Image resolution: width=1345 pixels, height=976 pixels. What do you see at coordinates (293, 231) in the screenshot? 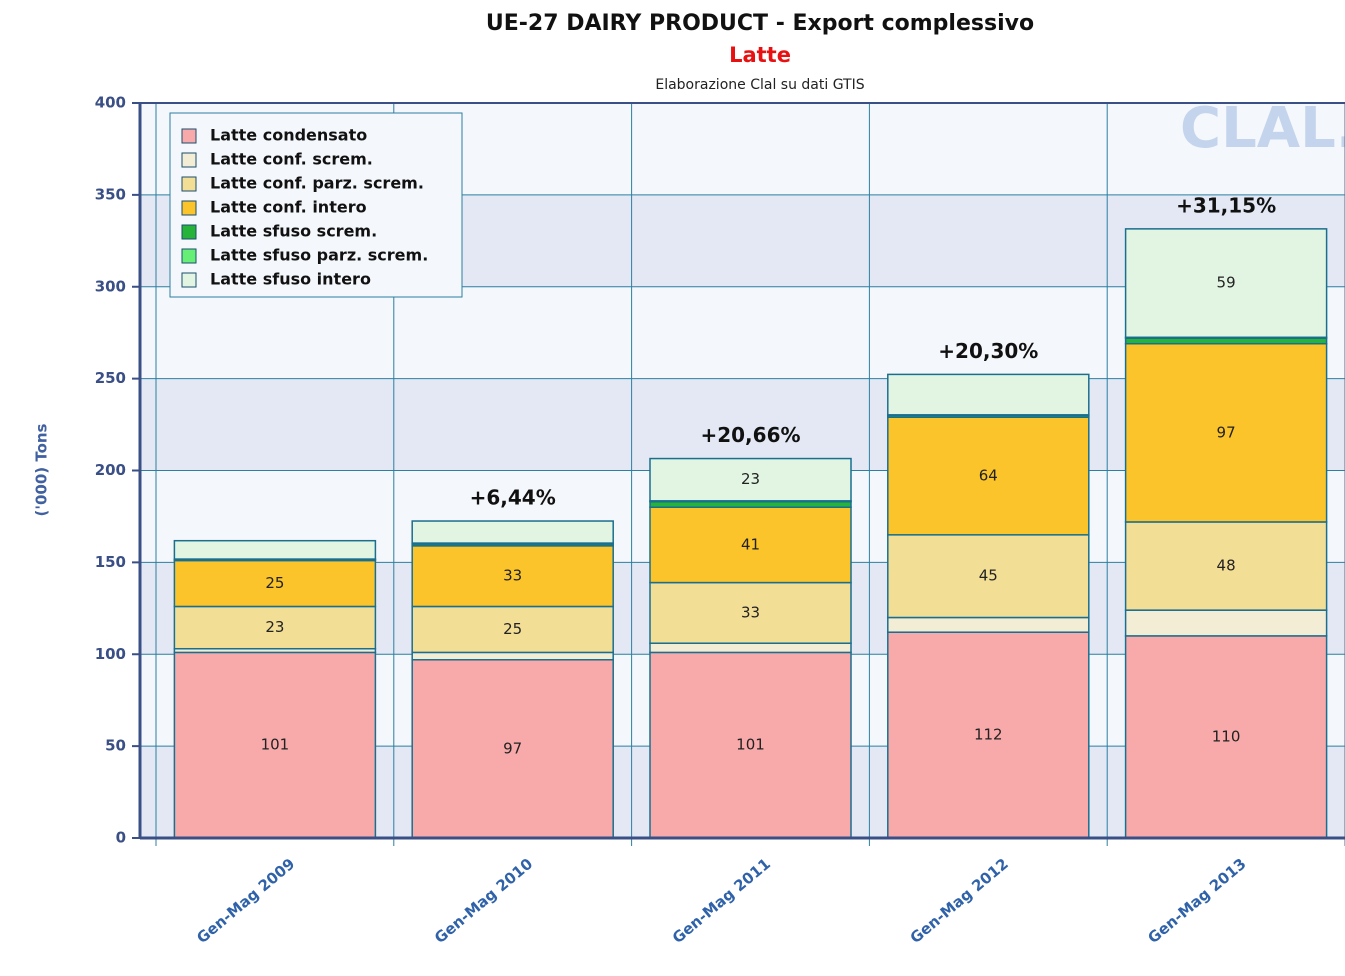
I see `legend-label: Latte sfuso screm.` at bounding box center [293, 231].